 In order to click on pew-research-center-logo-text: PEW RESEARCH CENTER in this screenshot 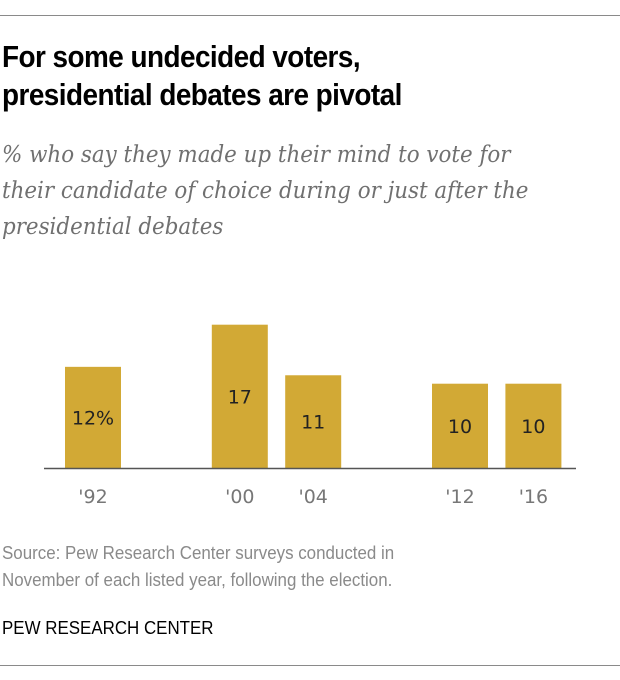, I will do `click(108, 628)`.